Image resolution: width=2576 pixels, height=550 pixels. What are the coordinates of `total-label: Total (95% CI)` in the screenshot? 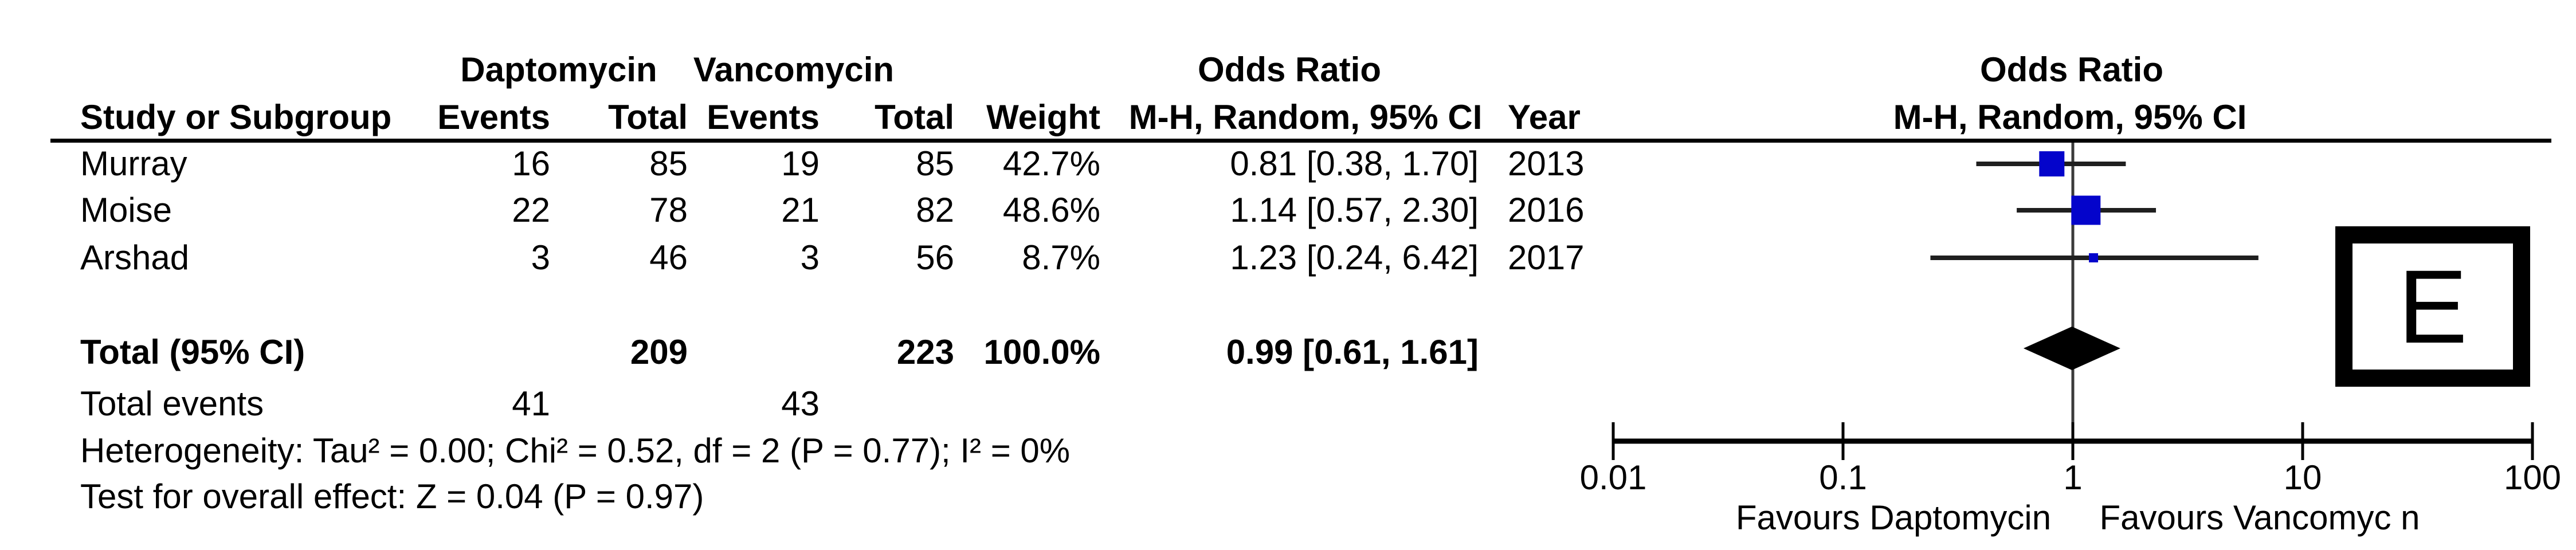 It's located at (192, 352).